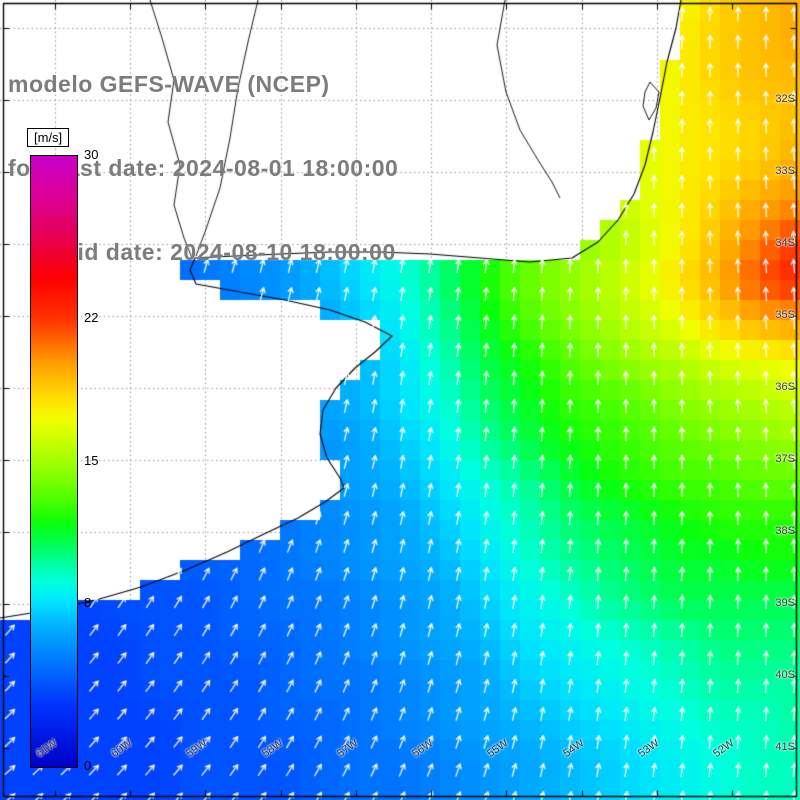 This screenshot has width=800, height=800. Describe the element at coordinates (785, 603) in the screenshot. I see `lat-axis-label: 39S` at that location.